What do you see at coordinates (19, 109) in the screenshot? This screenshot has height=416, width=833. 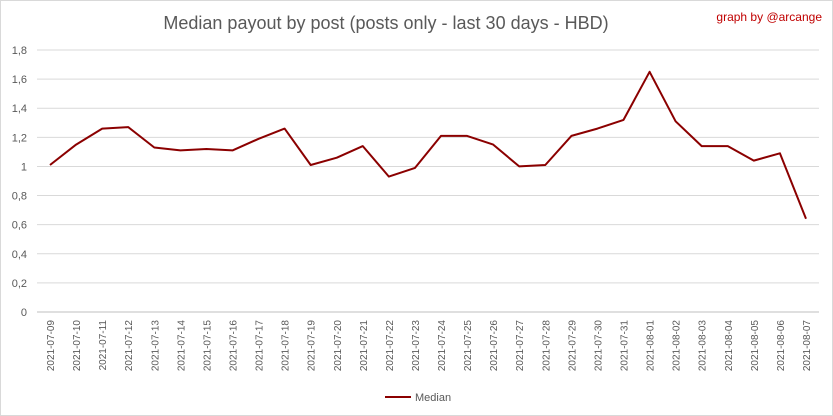 I see `y-tick-label: 1,4` at bounding box center [19, 109].